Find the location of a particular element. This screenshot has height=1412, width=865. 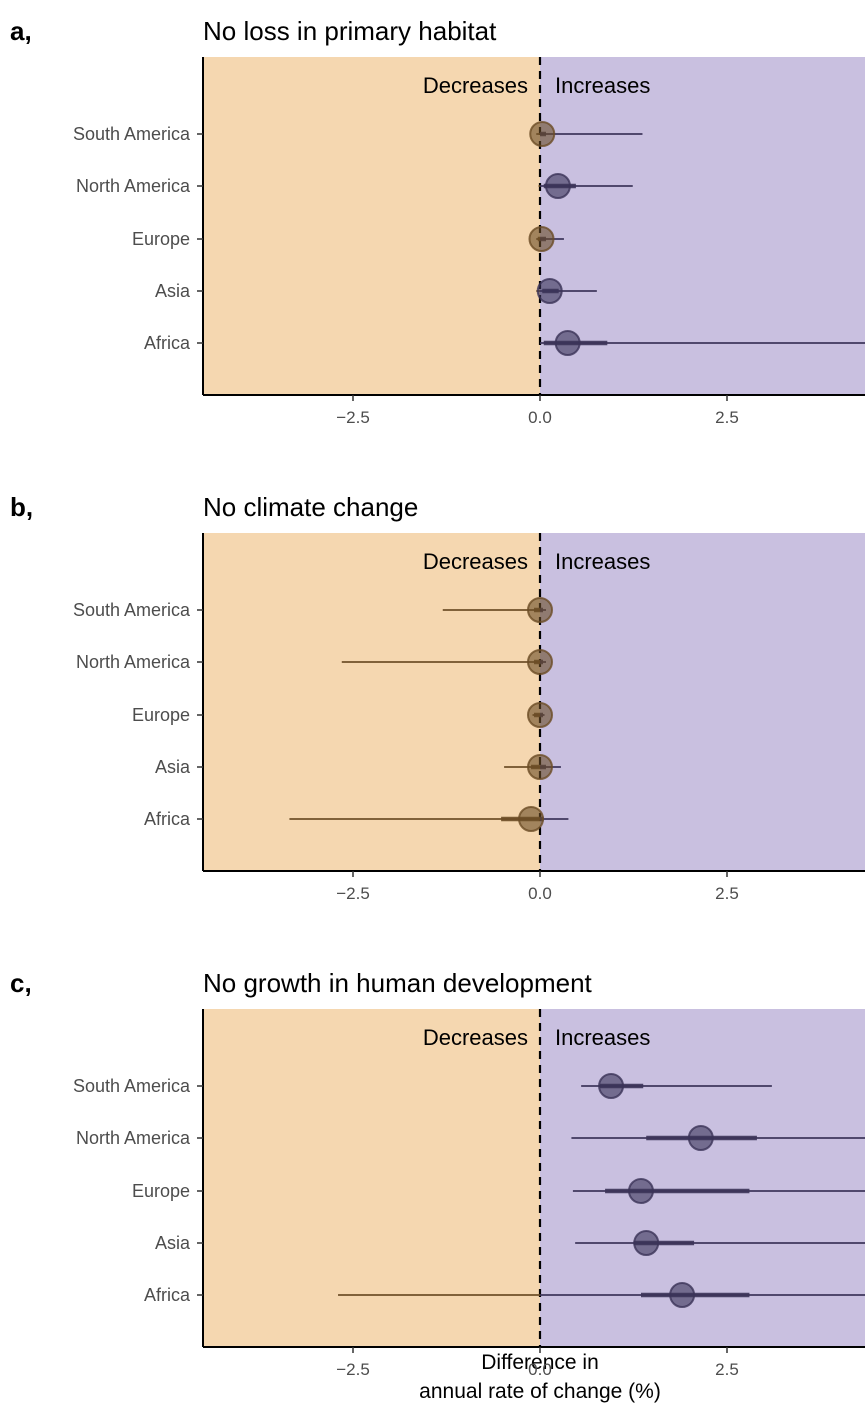

panel-letter: c, is located at coordinates (21, 983).